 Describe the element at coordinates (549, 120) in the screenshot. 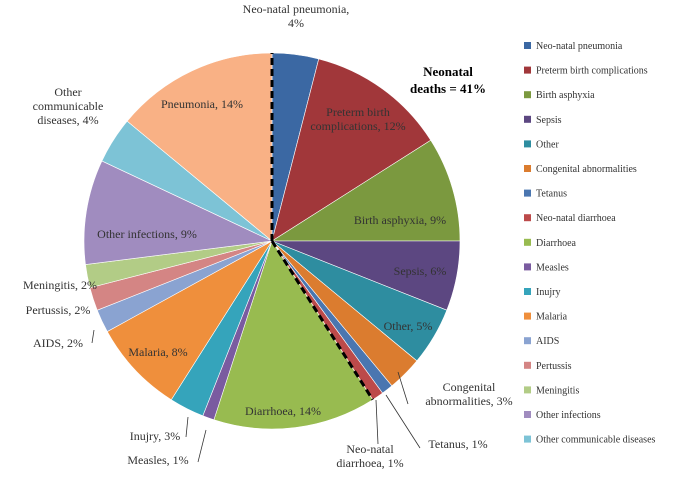

I see `legend-label: Sepsis` at that location.